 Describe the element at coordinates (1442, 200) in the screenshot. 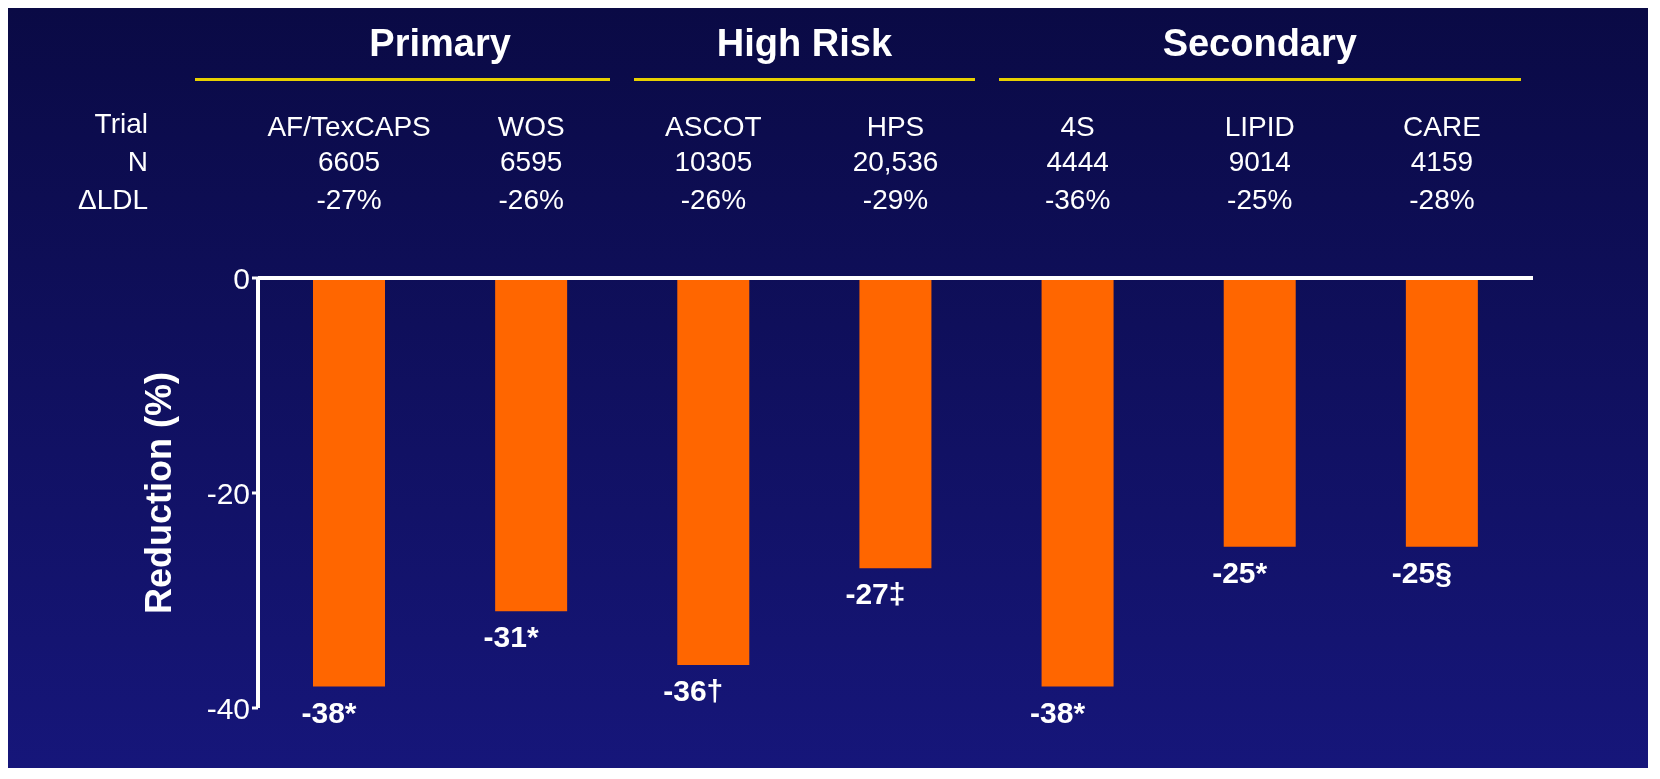

I see `text: -28%` at that location.